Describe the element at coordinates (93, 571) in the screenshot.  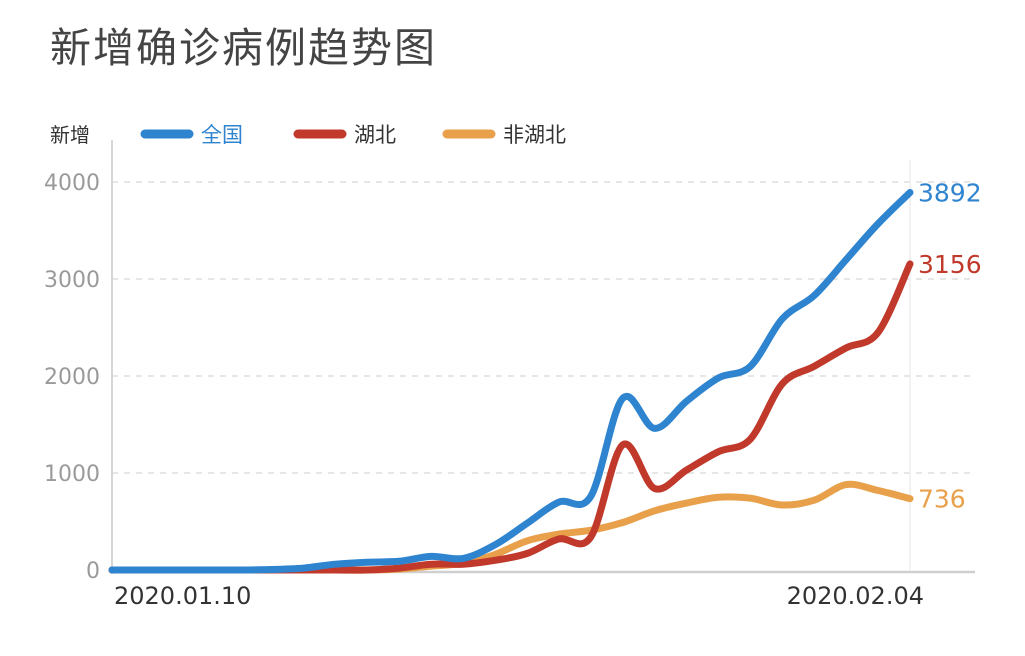
I see `y-tick-label: 0` at that location.